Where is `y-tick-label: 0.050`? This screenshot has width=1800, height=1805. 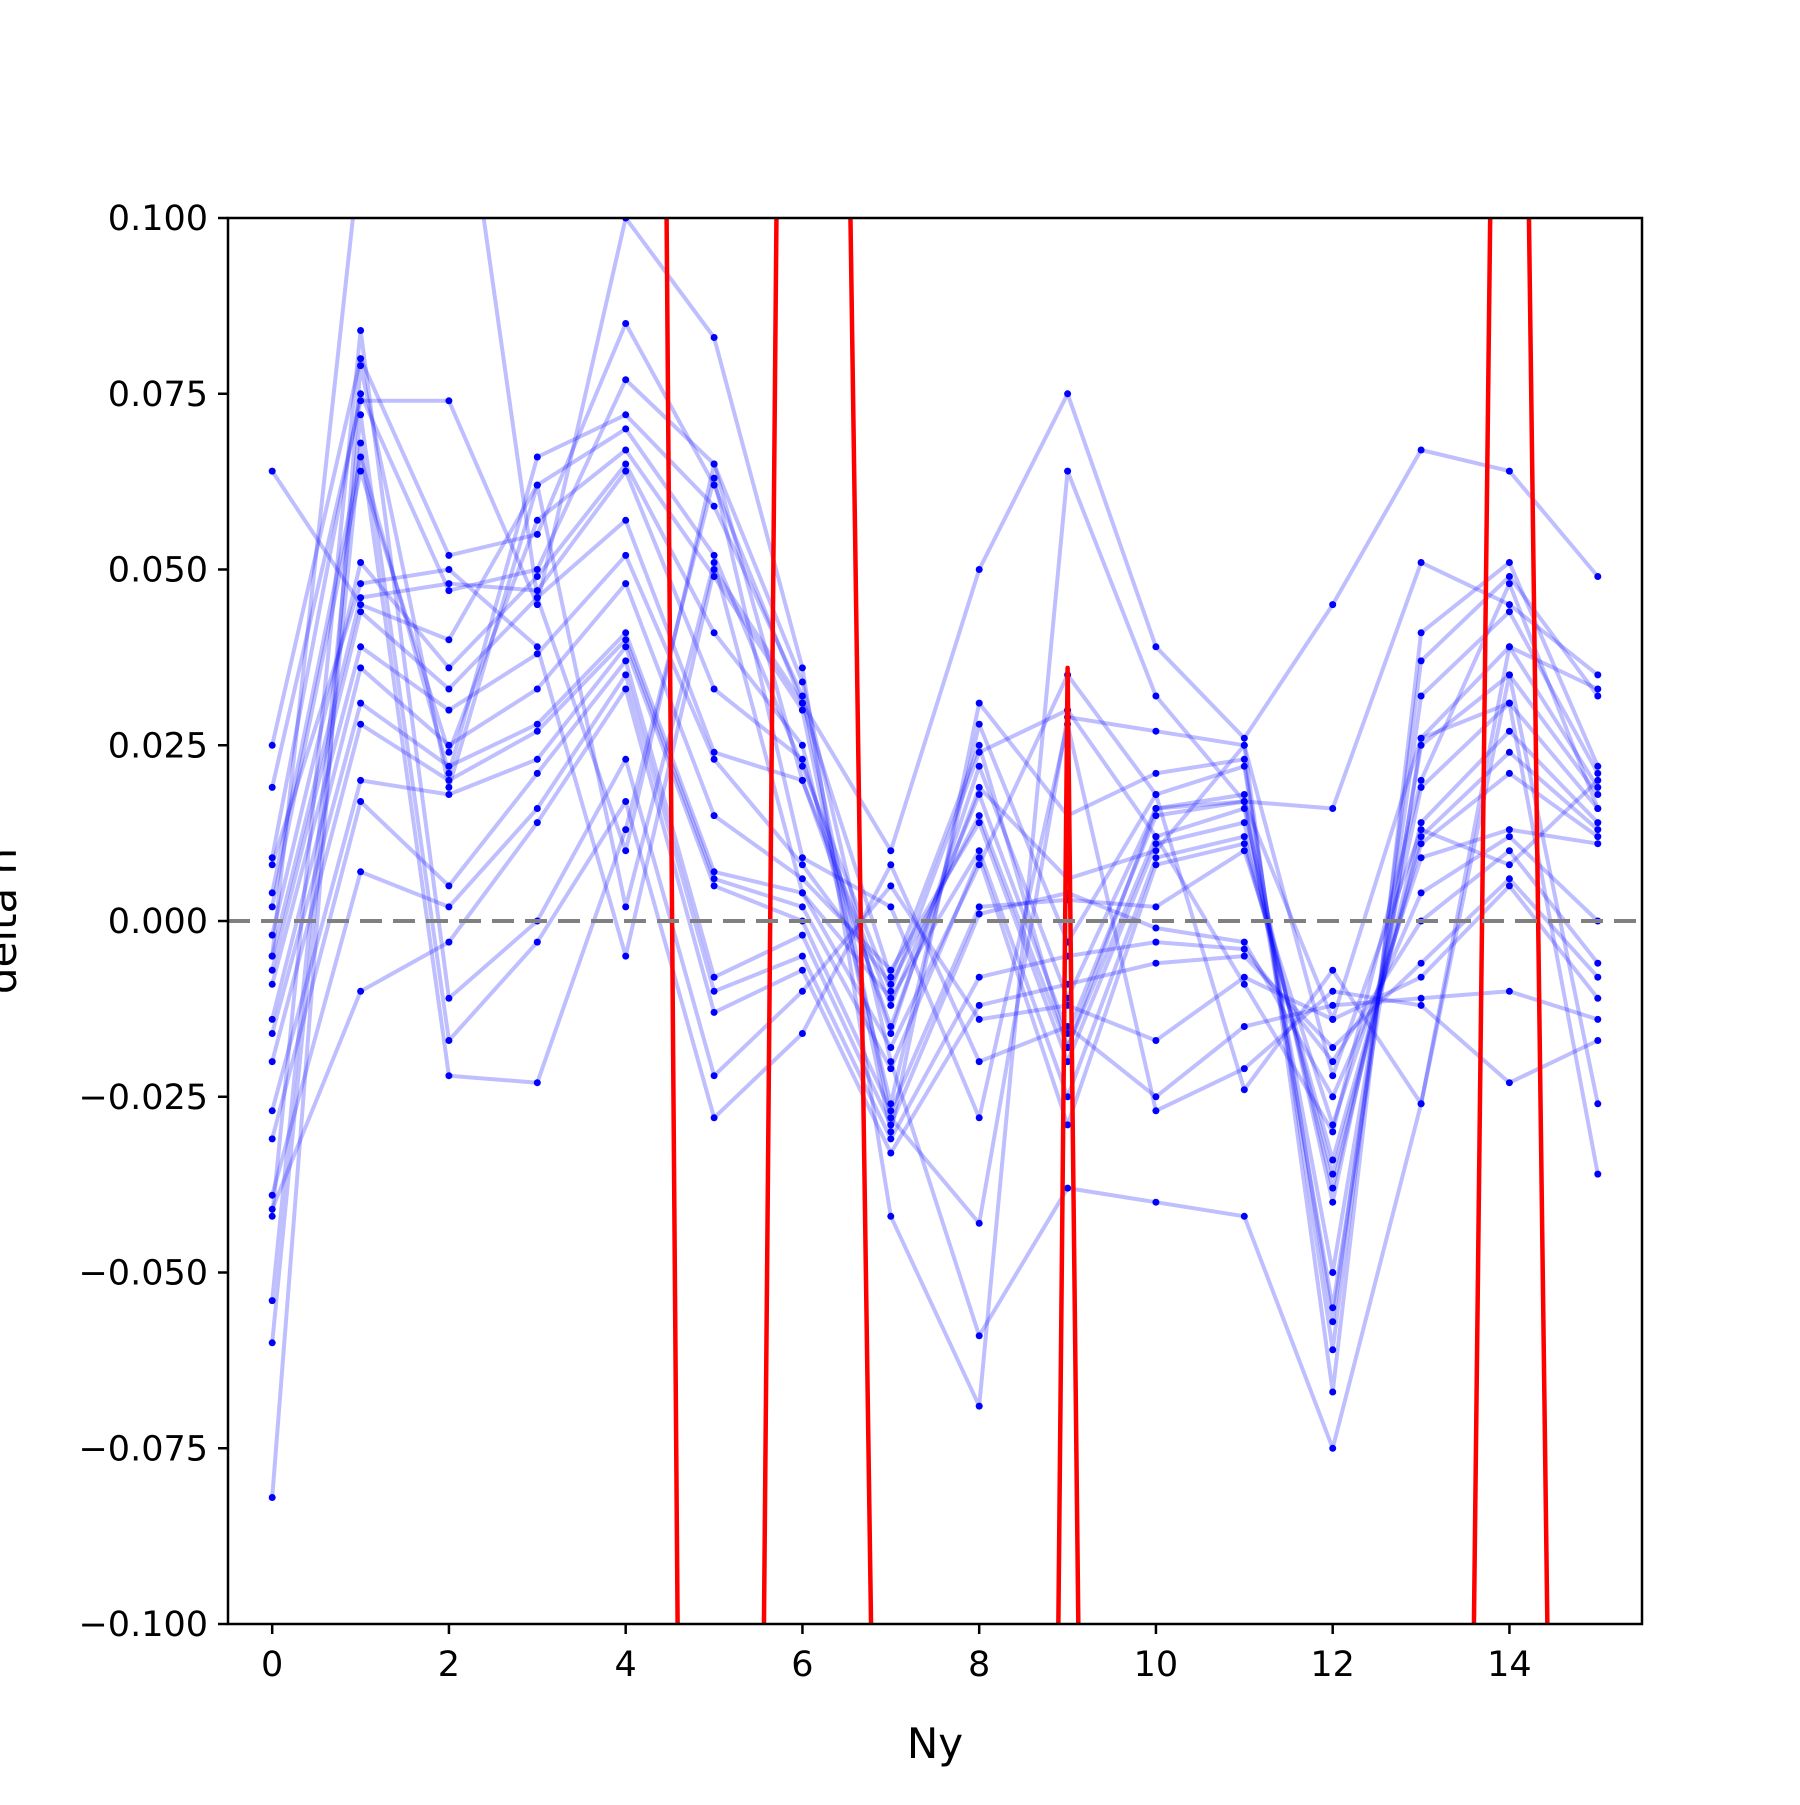
y-tick-label: 0.050 is located at coordinates (158, 571).